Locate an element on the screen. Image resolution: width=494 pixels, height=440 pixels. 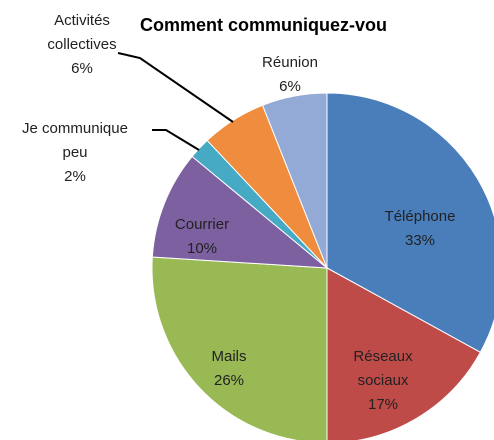
category-label: Je communique peu is located at coordinates (75, 140).